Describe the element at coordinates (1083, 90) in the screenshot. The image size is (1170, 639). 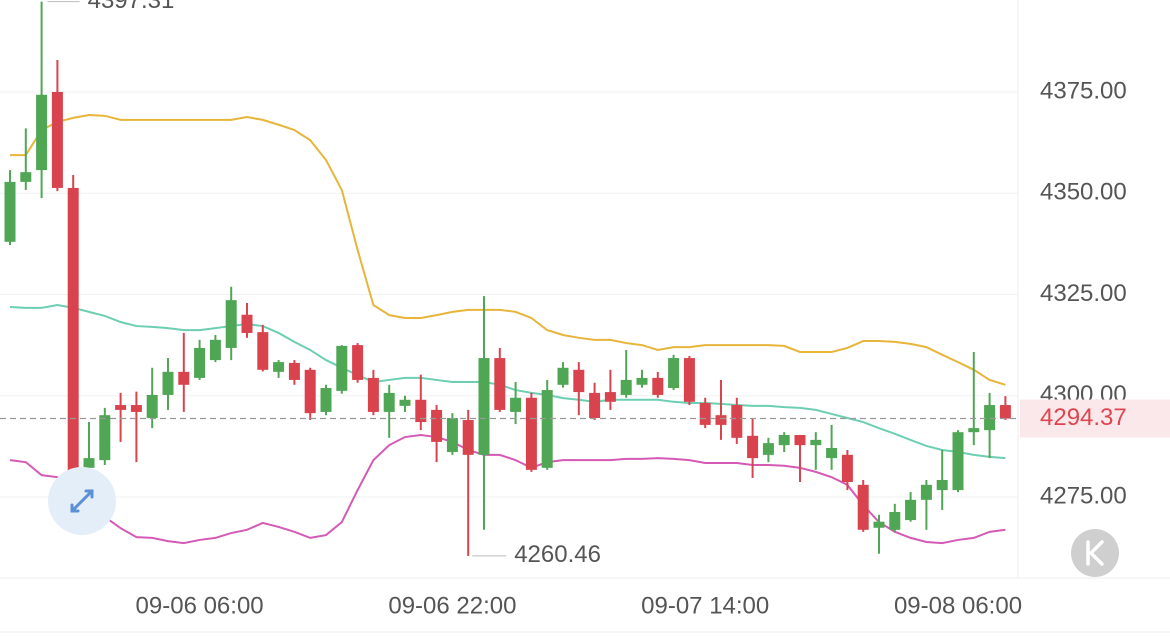
I see `y-tick-label: 4375.00` at that location.